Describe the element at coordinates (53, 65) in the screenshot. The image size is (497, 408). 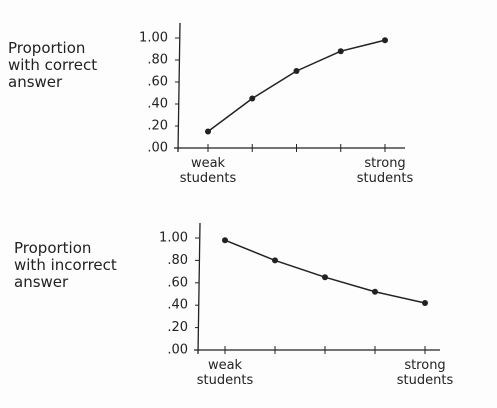
I see `y-axis-title: Proportion with correct answer` at that location.